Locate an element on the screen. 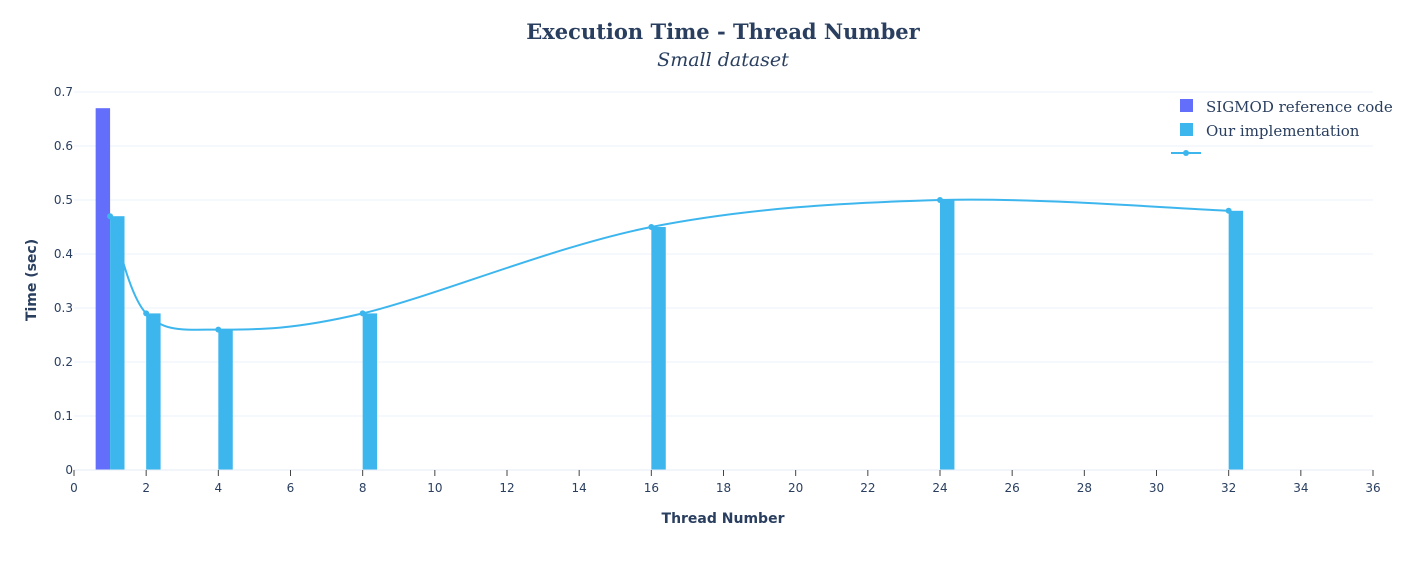 The height and width of the screenshot is (571, 1415). x-tick-label: 28 is located at coordinates (1084, 488).